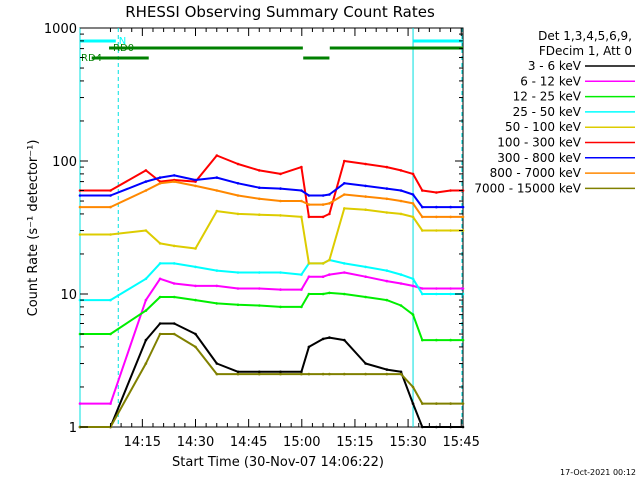  Describe the element at coordinates (123, 48) in the screenshot. I see `flag-label-rd0: RD0` at that location.